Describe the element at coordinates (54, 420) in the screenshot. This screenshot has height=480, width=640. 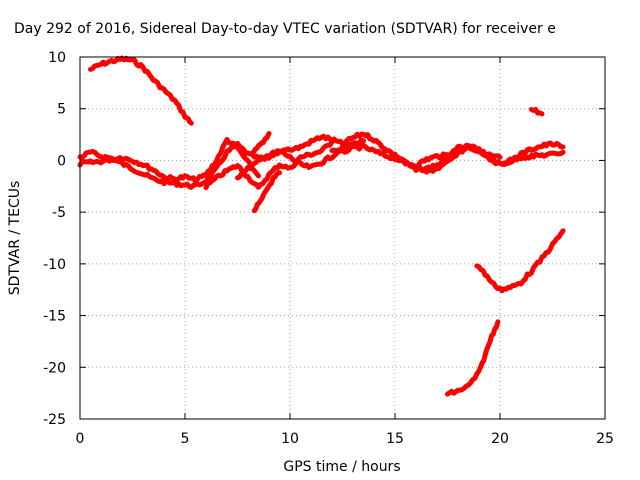
I see `y-tick-label: -25` at that location.